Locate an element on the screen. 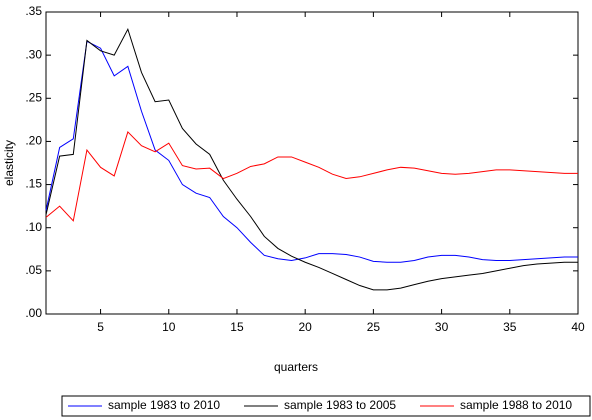 This screenshot has width=592, height=420. x-tick-label: 40 is located at coordinates (578, 327).